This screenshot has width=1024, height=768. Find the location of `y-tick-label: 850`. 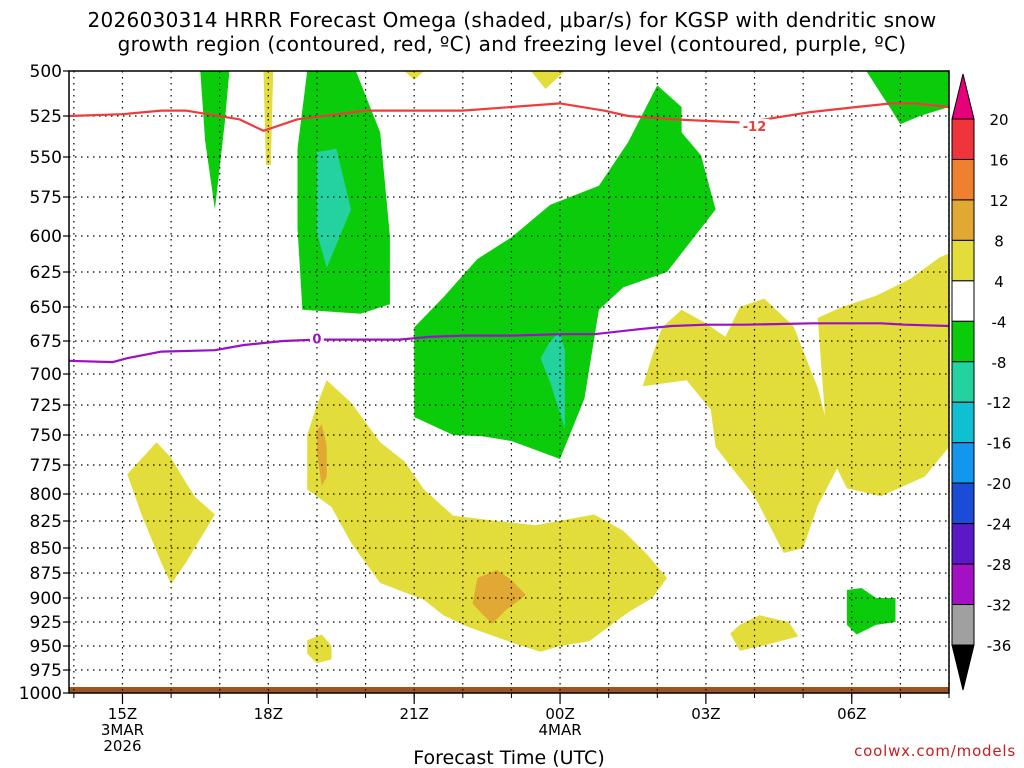

y-tick-label: 850 is located at coordinates (46, 549).